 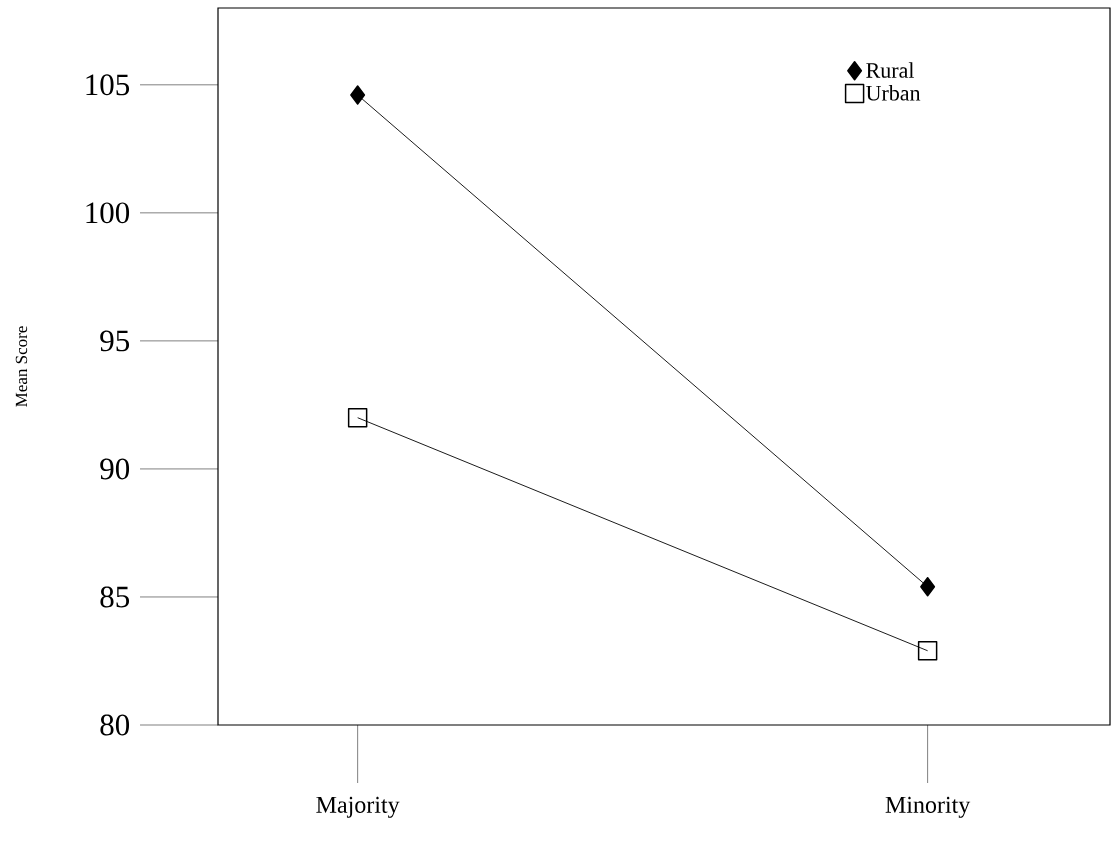 What do you see at coordinates (115, 597) in the screenshot?
I see `y-tick-label: 85` at bounding box center [115, 597].